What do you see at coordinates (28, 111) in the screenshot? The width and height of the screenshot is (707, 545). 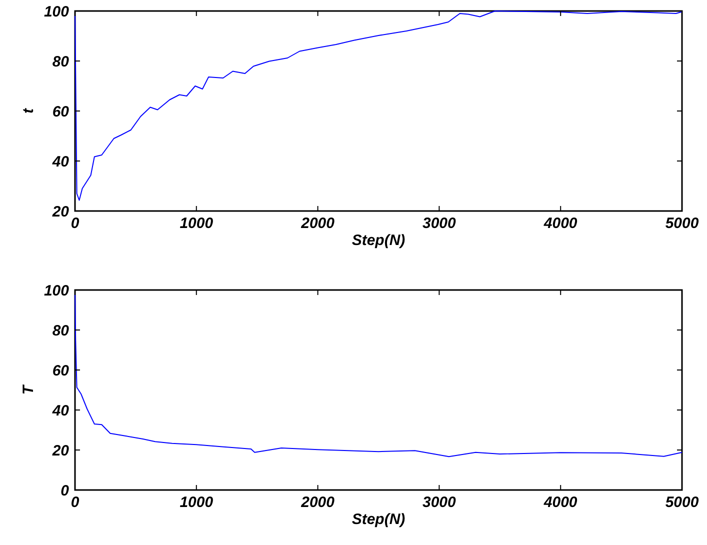 I see `y-axis-title: t` at bounding box center [28, 111].